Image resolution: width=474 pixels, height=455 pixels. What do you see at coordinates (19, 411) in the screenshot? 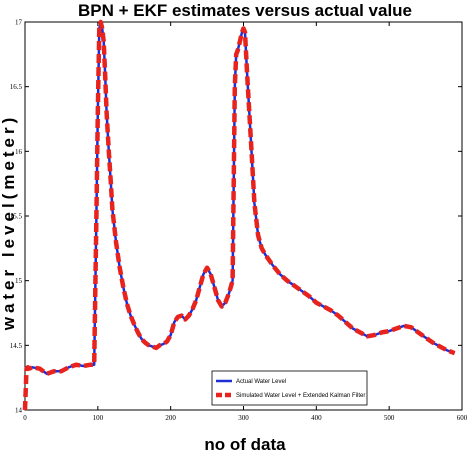
I see `y-tick-label: 14` at bounding box center [19, 411].